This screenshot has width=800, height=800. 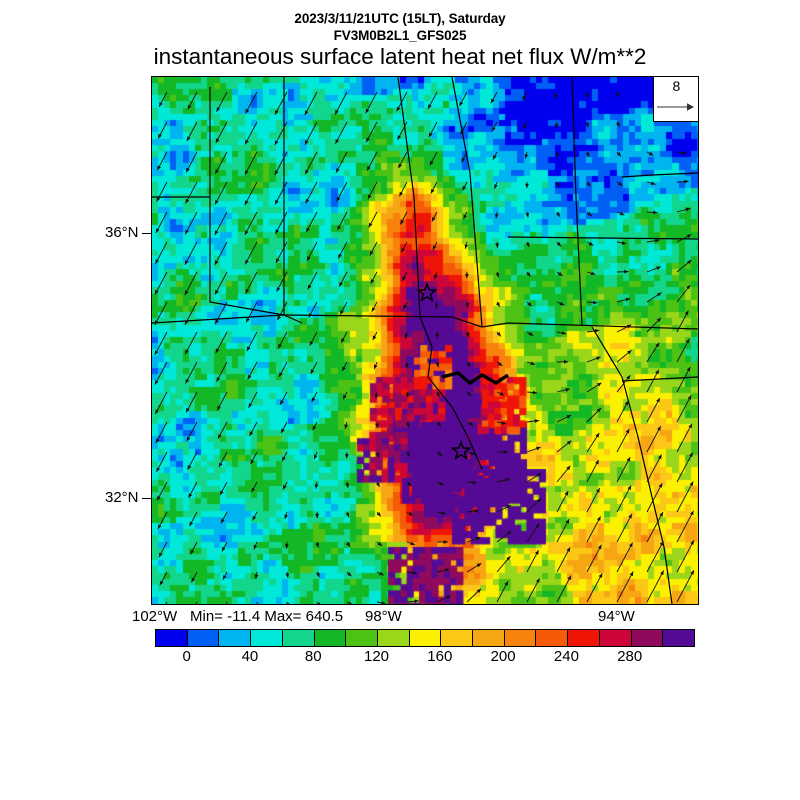 I want to click on lon-tick-94: 94°W, so click(x=616, y=616).